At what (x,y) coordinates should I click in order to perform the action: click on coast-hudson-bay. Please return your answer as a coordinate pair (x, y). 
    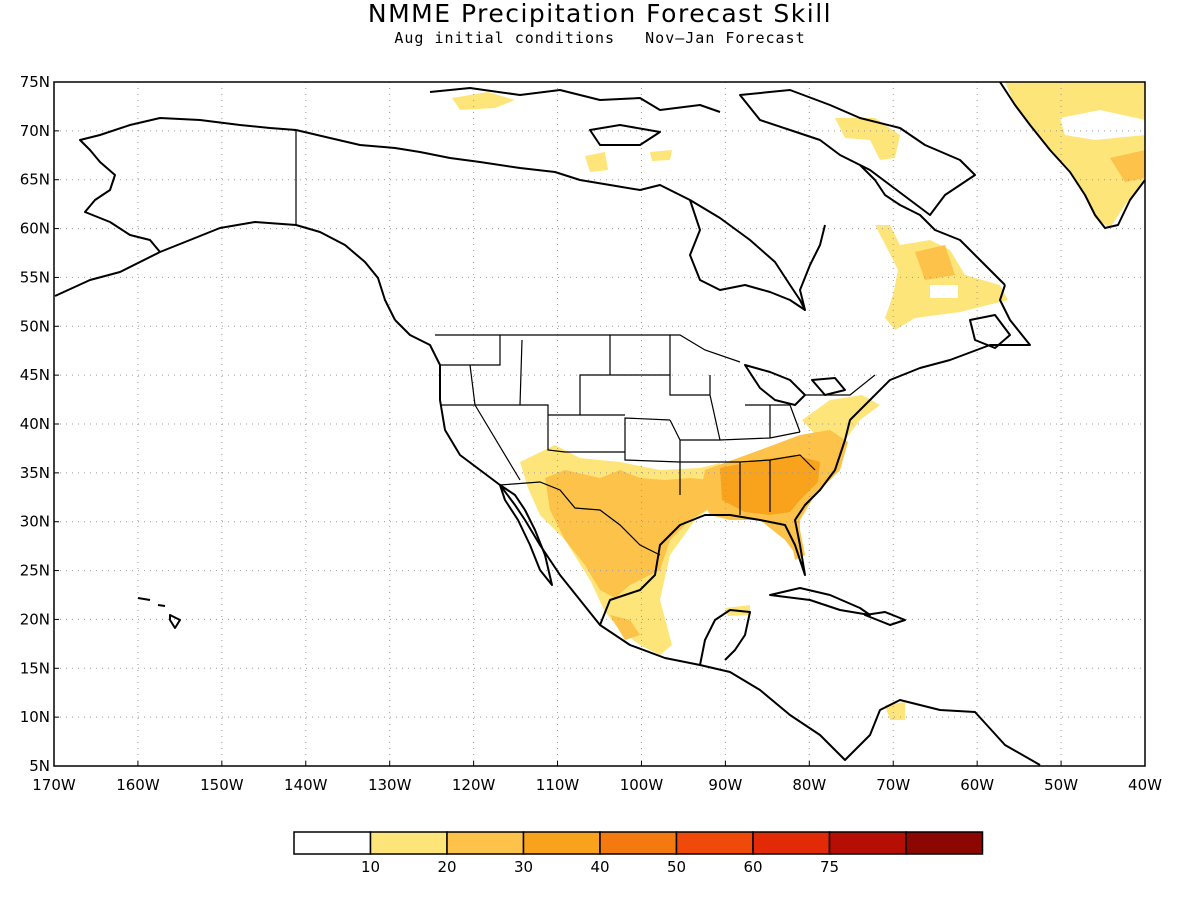
    Looking at the image, I should click on (747, 255).